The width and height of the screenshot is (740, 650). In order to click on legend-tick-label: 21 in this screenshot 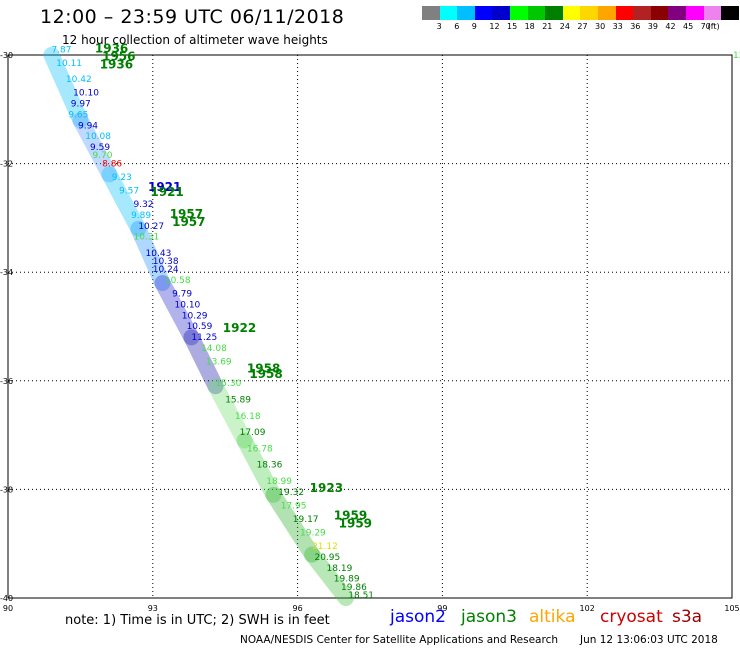, I will do `click(547, 26)`.